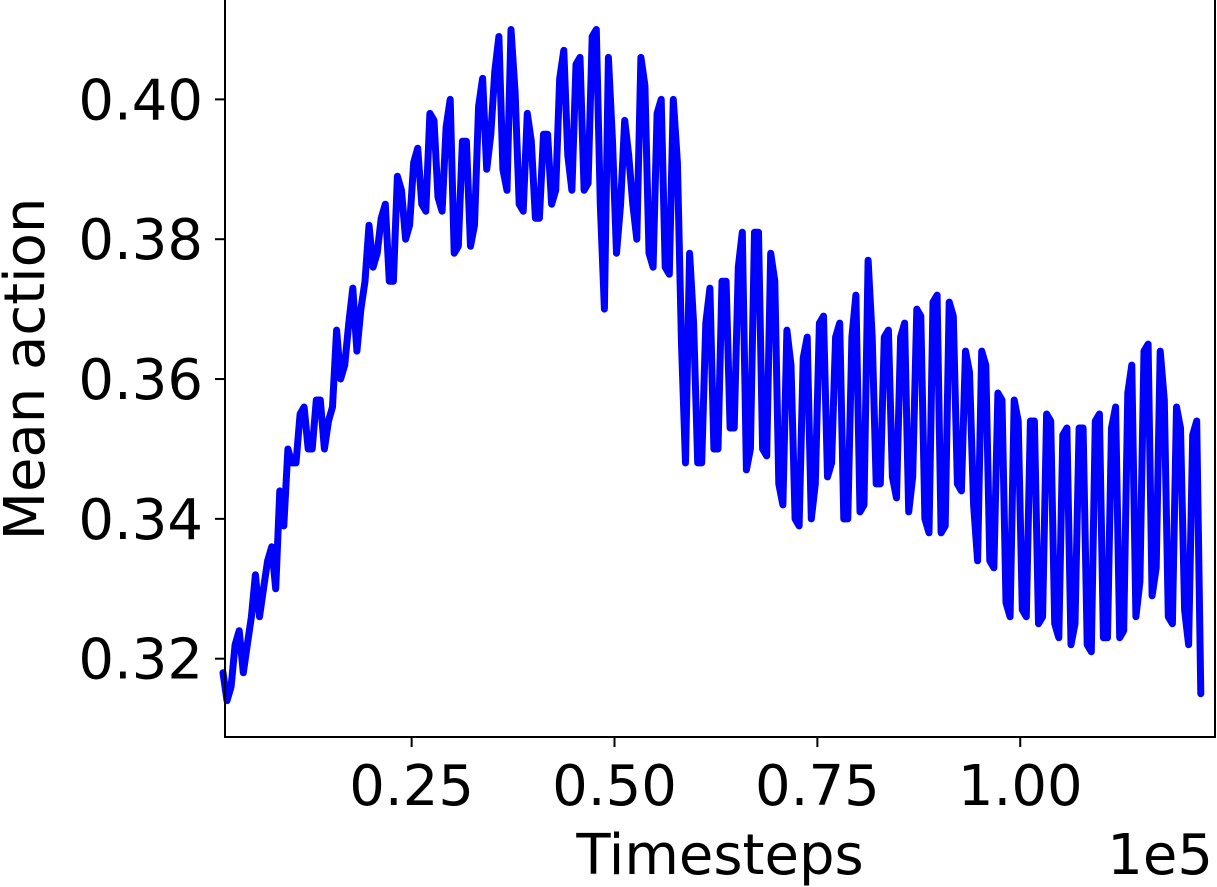 The image size is (1217, 887). I want to click on y-axis-label: Mean action, so click(29, 369).